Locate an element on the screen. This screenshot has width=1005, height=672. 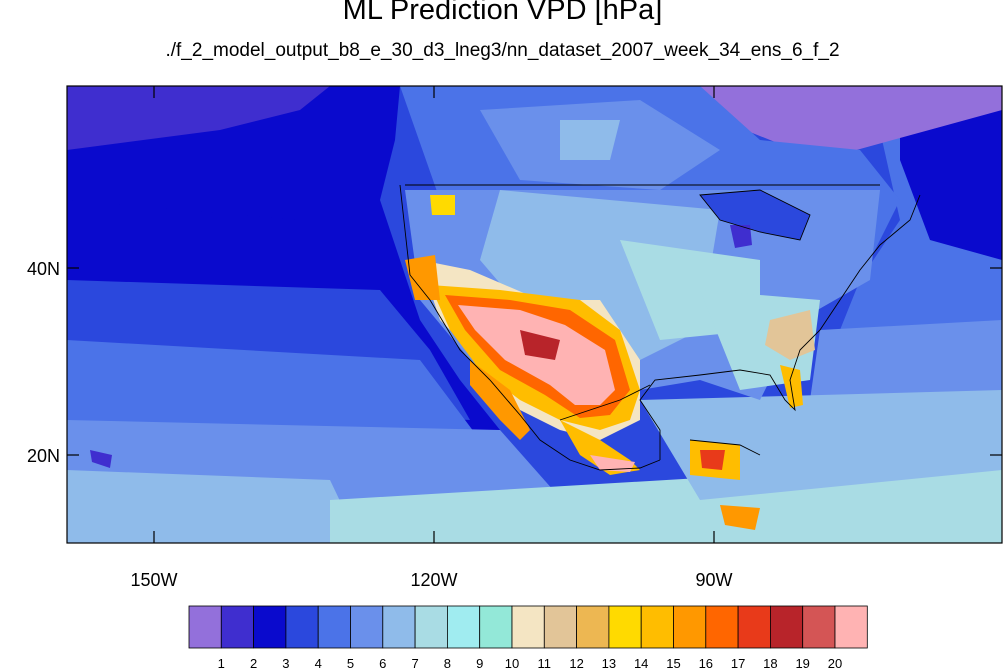
colorbar-label: 13 is located at coordinates (609, 663).